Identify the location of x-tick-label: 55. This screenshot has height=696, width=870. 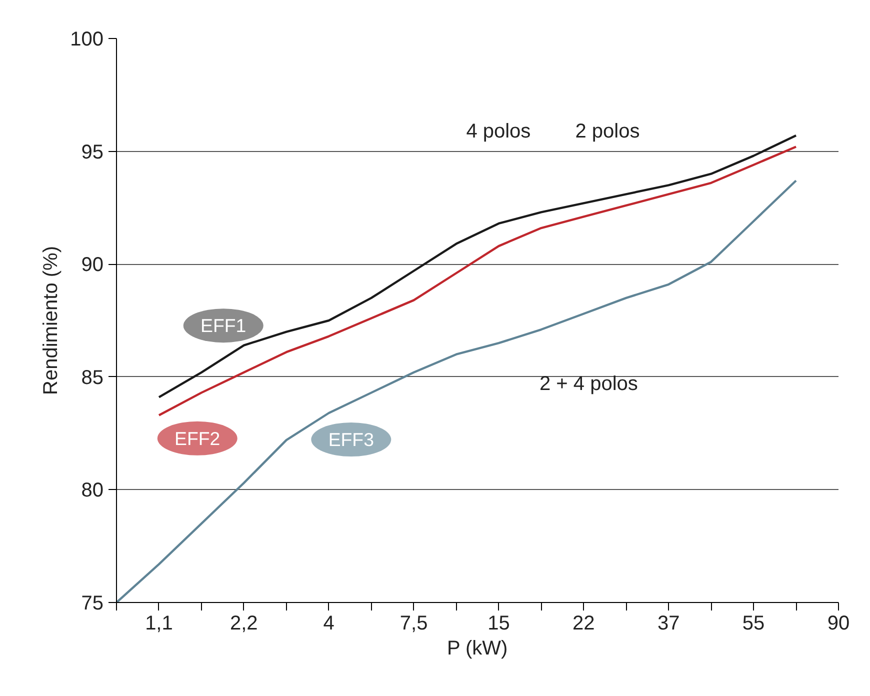
(753, 623).